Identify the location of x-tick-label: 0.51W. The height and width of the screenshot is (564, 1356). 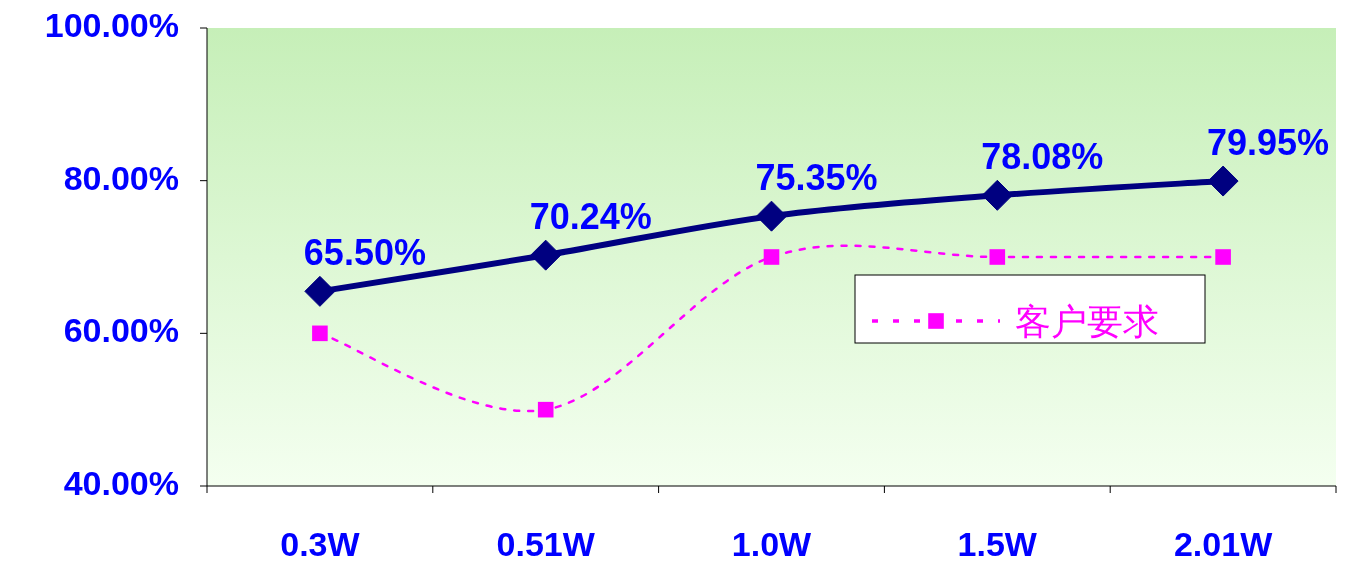
(546, 544).